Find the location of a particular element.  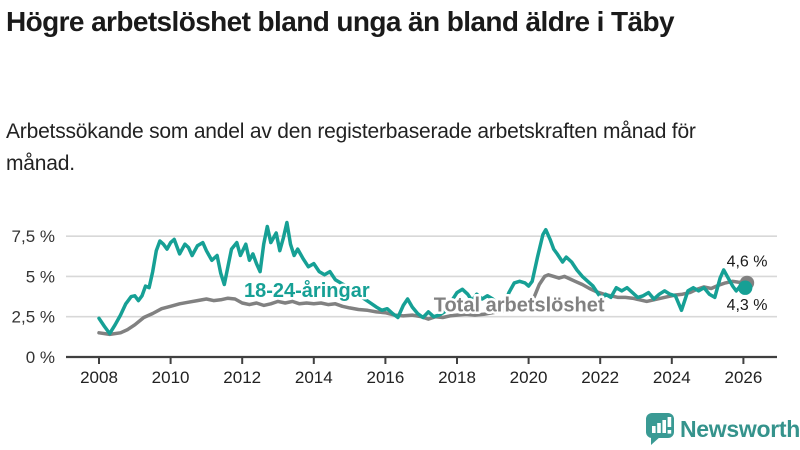

x-axis-tick-label: 2020 is located at coordinates (529, 377).